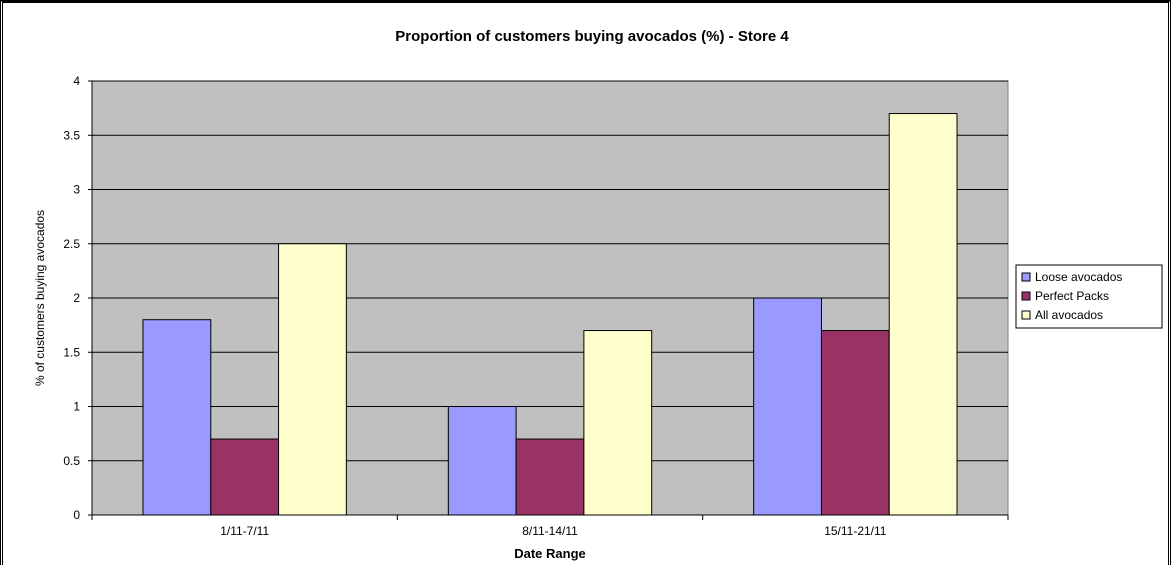 The height and width of the screenshot is (568, 1171). Describe the element at coordinates (550, 531) in the screenshot. I see `x-tick-label: 8/11-14/11` at that location.